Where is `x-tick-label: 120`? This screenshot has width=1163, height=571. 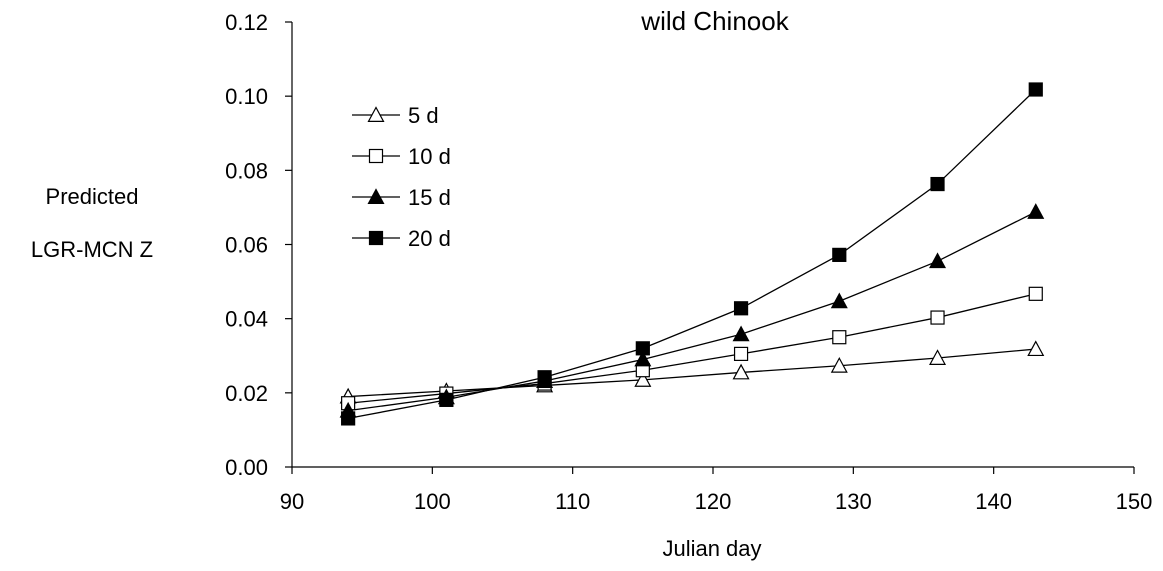
x-tick-label: 120 is located at coordinates (713, 501).